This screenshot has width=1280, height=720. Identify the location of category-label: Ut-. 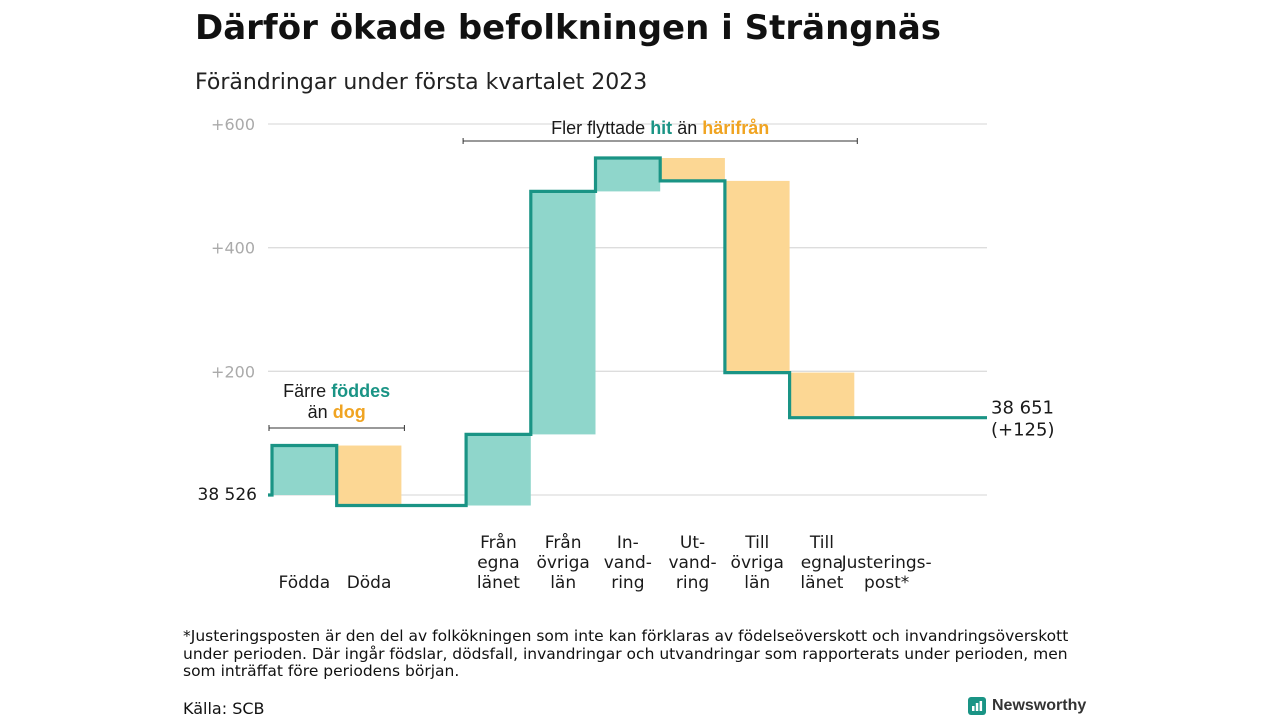
(692, 543).